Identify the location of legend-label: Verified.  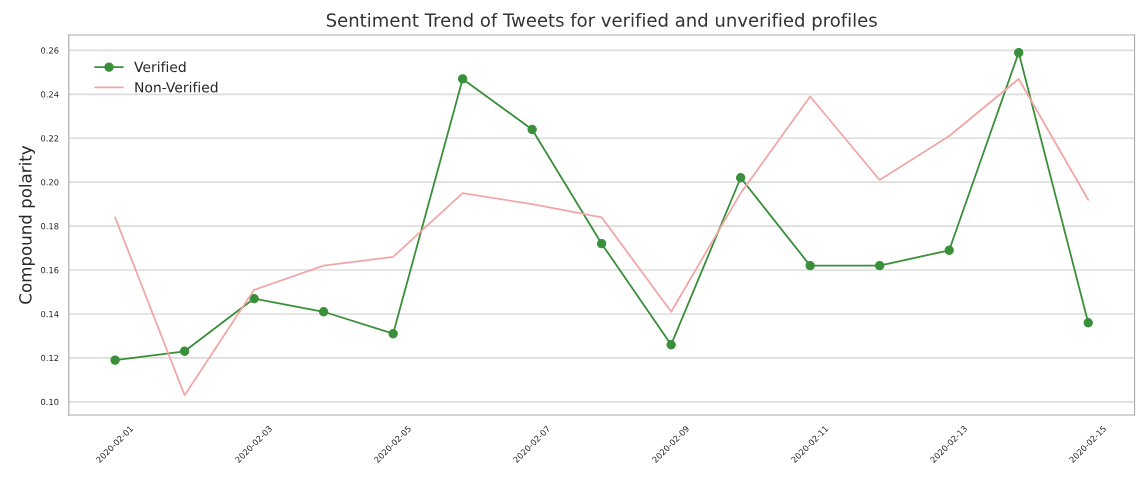
(160, 67).